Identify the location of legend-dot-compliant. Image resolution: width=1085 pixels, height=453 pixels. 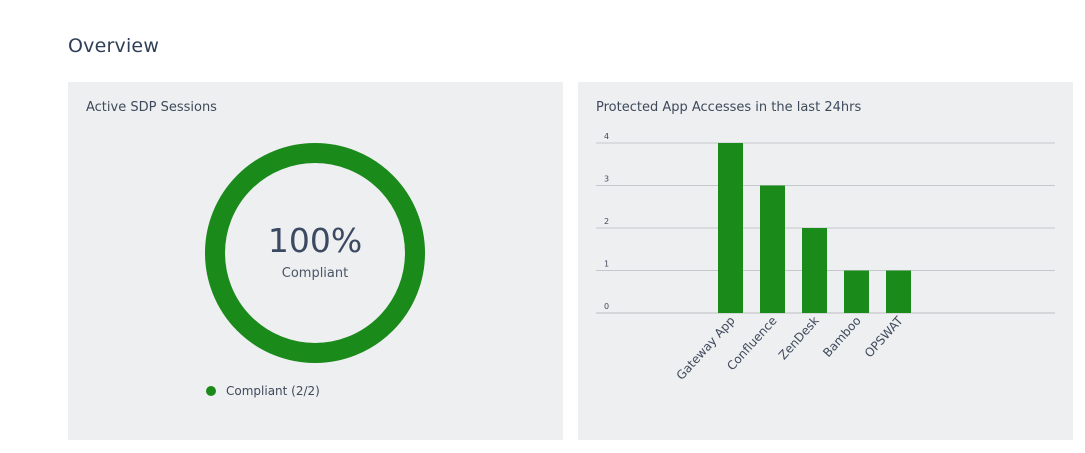
(211, 391).